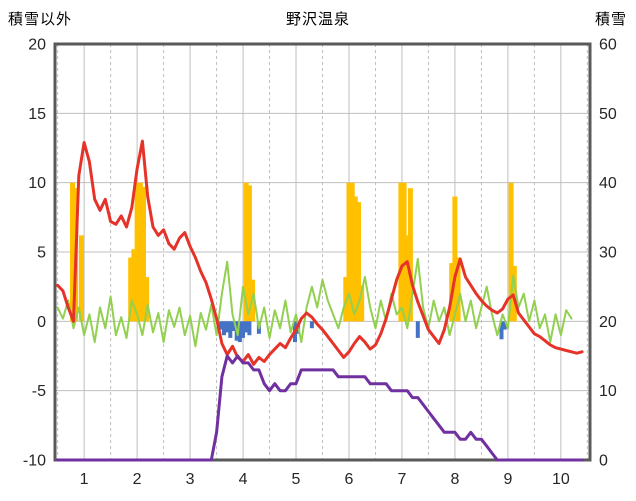 The image size is (636, 501). Describe the element at coordinates (190, 479) in the screenshot. I see `x-axis-tick: 3` at that location.